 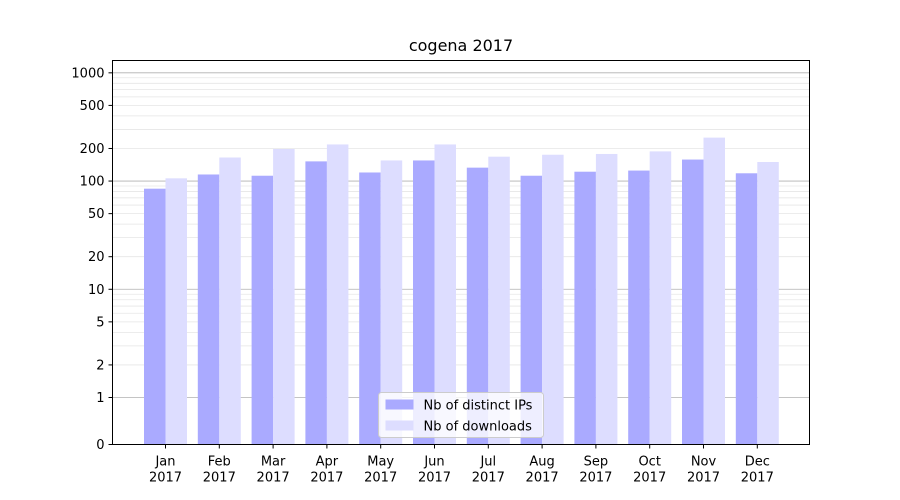 I want to click on y-tick-label: 10, so click(x=96, y=290).